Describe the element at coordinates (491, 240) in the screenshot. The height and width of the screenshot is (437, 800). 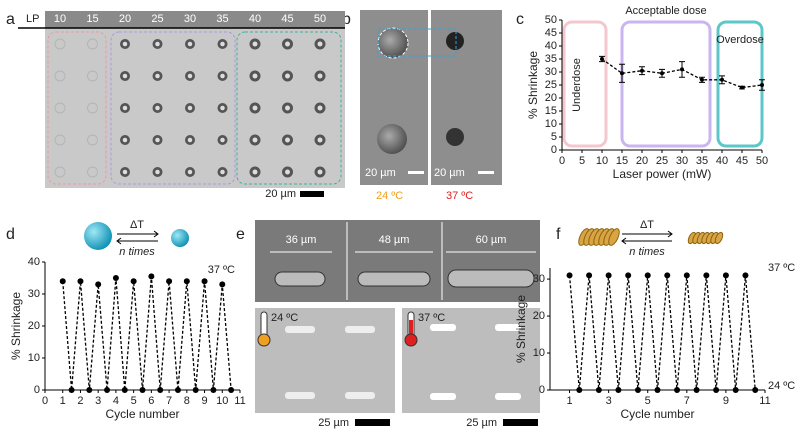
I see `length-label: 60 µm` at that location.